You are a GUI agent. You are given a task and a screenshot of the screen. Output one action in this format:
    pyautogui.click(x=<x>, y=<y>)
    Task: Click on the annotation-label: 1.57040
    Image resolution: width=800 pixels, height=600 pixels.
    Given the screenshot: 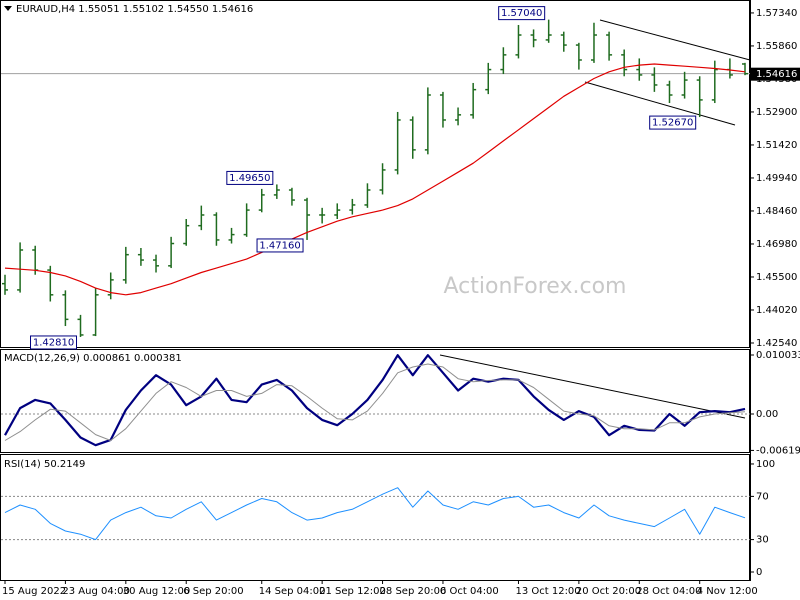 What is the action you would take?
    pyautogui.click(x=521, y=13)
    